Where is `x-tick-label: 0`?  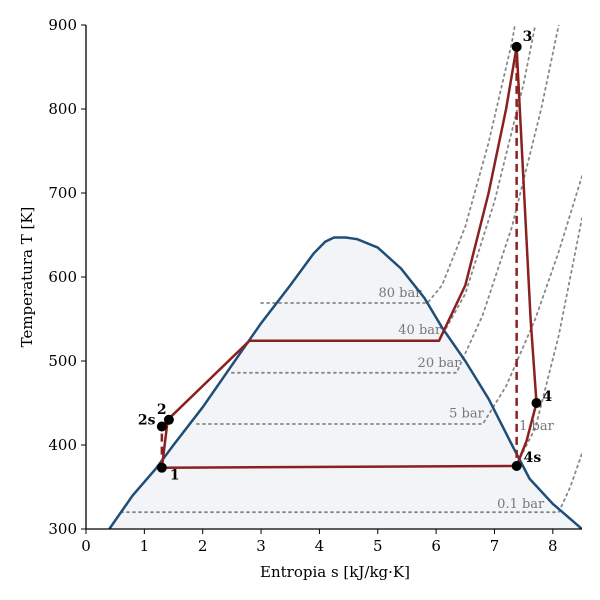 x-tick-label: 0 is located at coordinates (86, 546).